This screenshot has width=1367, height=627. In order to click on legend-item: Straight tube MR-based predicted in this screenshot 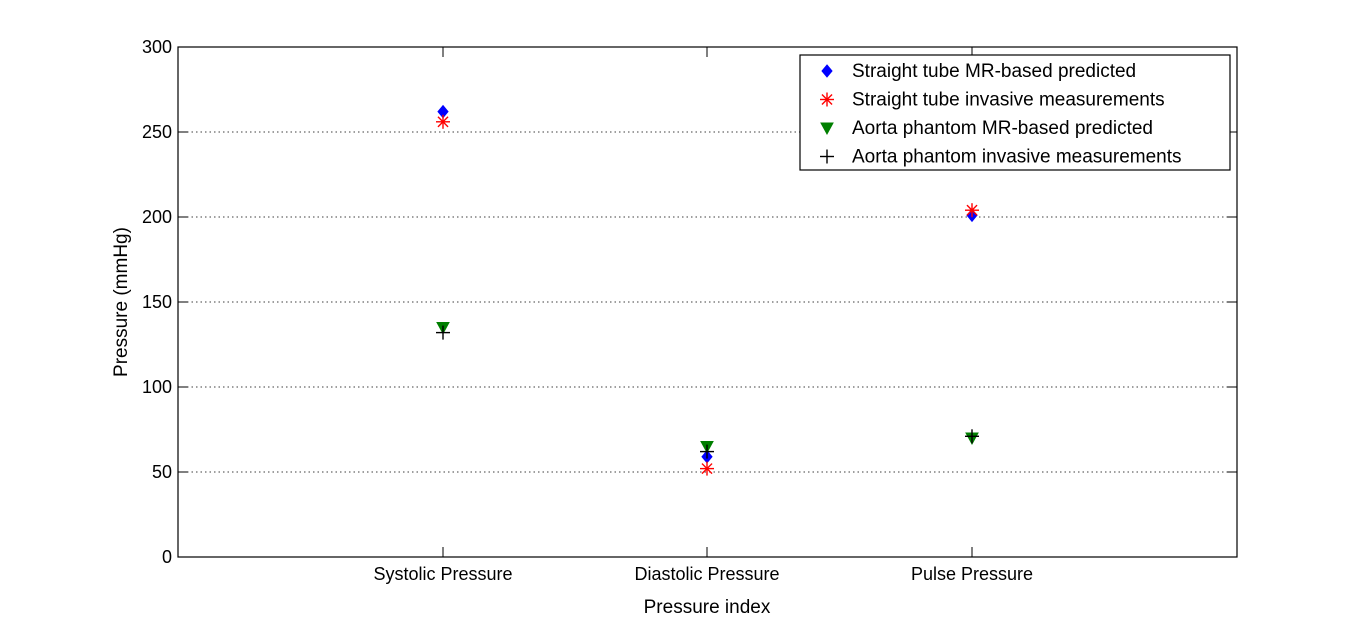, I will do `click(978, 71)`.